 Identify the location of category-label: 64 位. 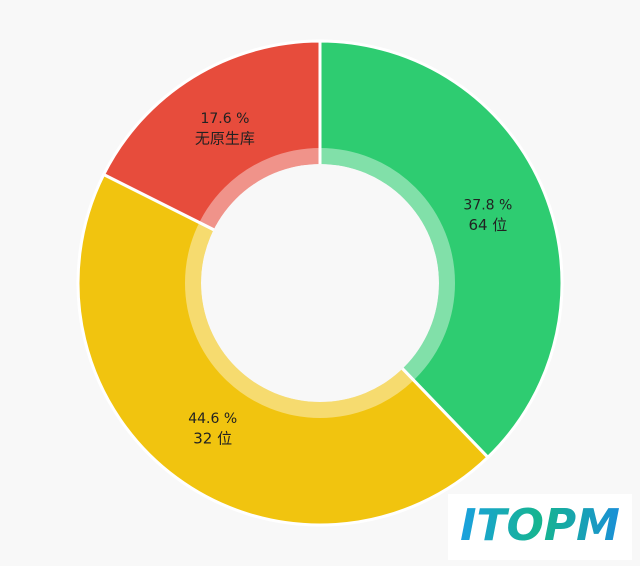
(487, 225).